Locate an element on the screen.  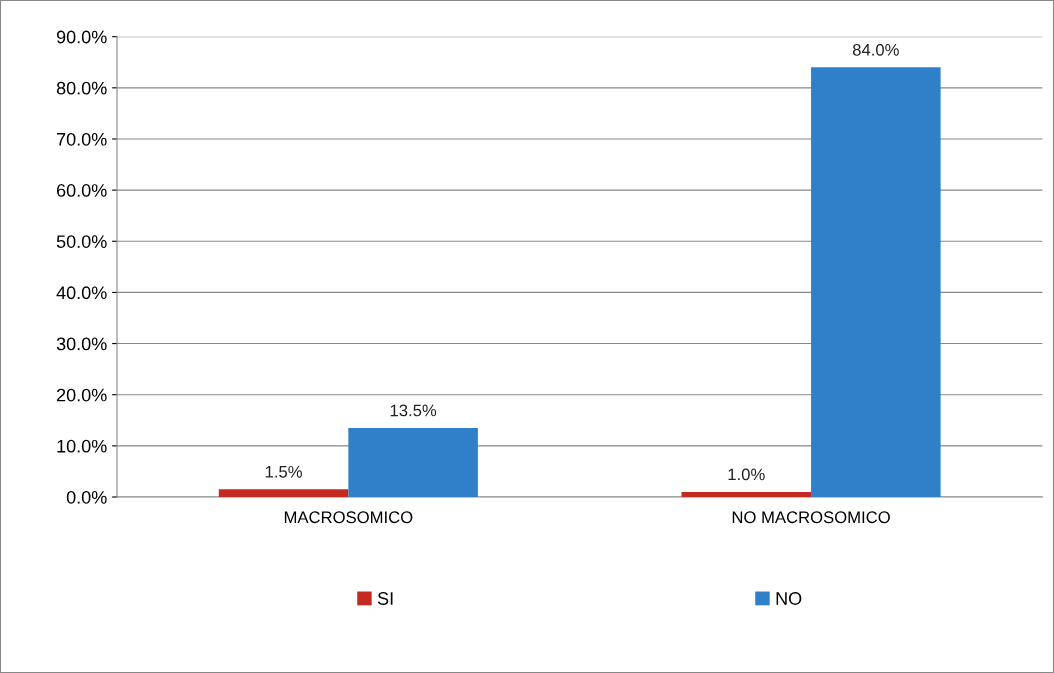
legend-label: NO is located at coordinates (789, 598).